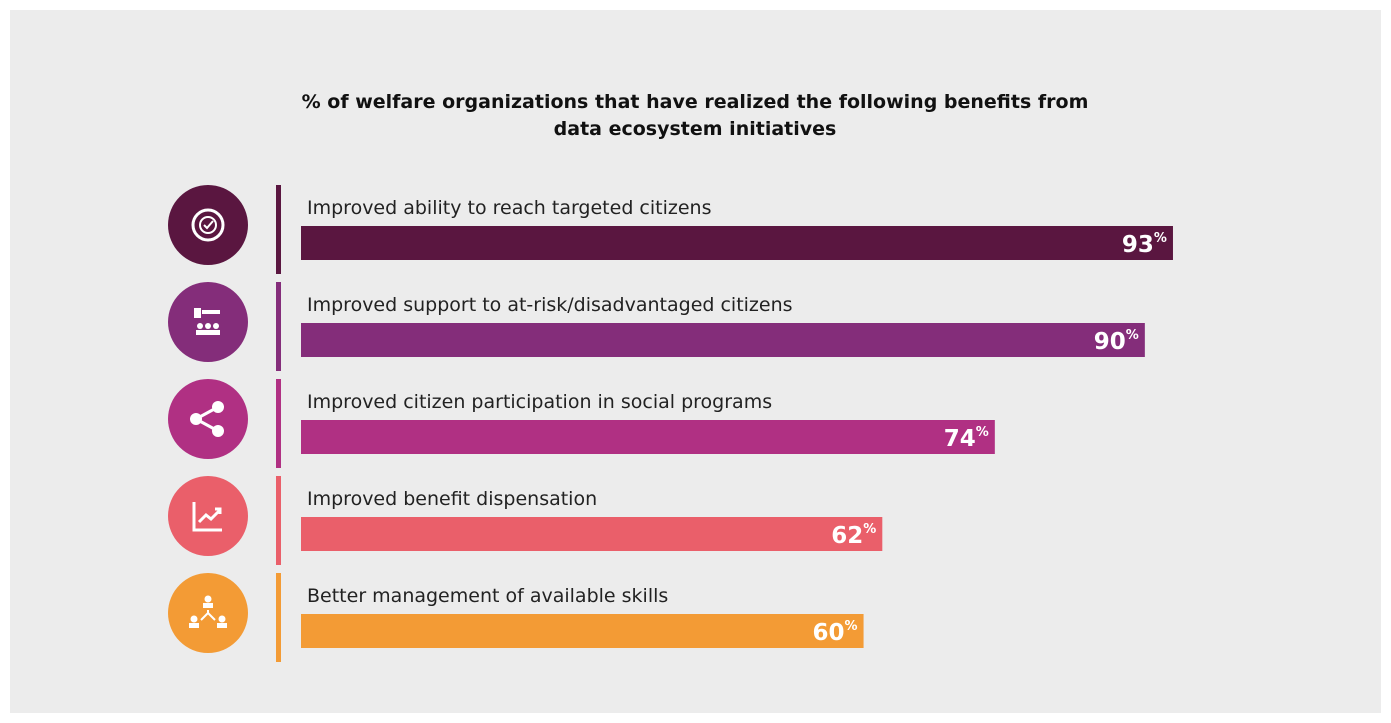 Image resolution: width=1391 pixels, height=723 pixels. Describe the element at coordinates (960, 439) in the screenshot. I see `value-number: 74` at that location.